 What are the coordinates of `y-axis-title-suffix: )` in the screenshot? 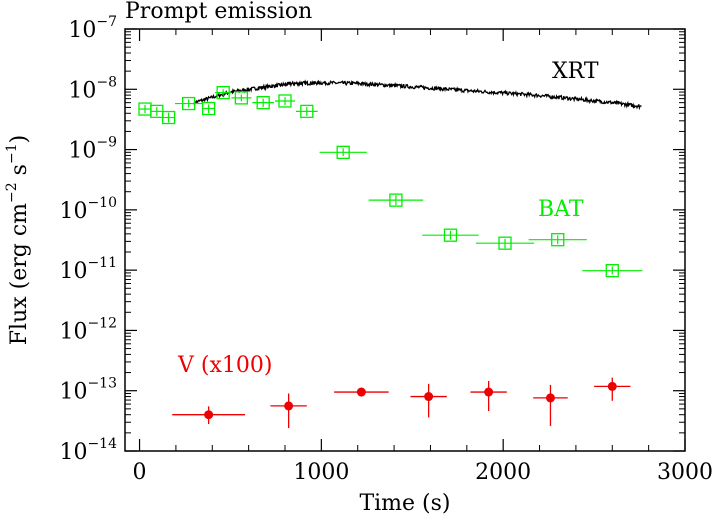 It's located at (19, 139).